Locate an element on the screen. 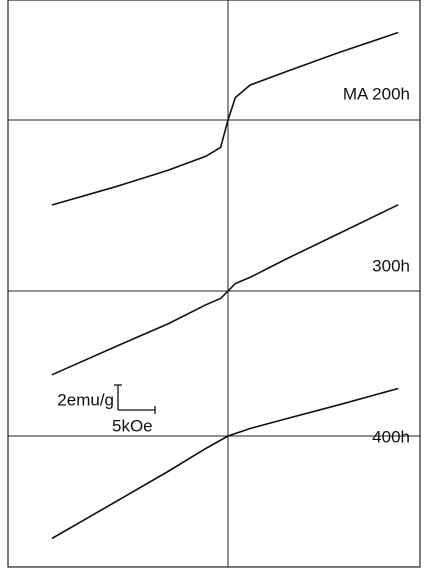  scale-bar-y-label: 2emu/g is located at coordinates (85, 399).